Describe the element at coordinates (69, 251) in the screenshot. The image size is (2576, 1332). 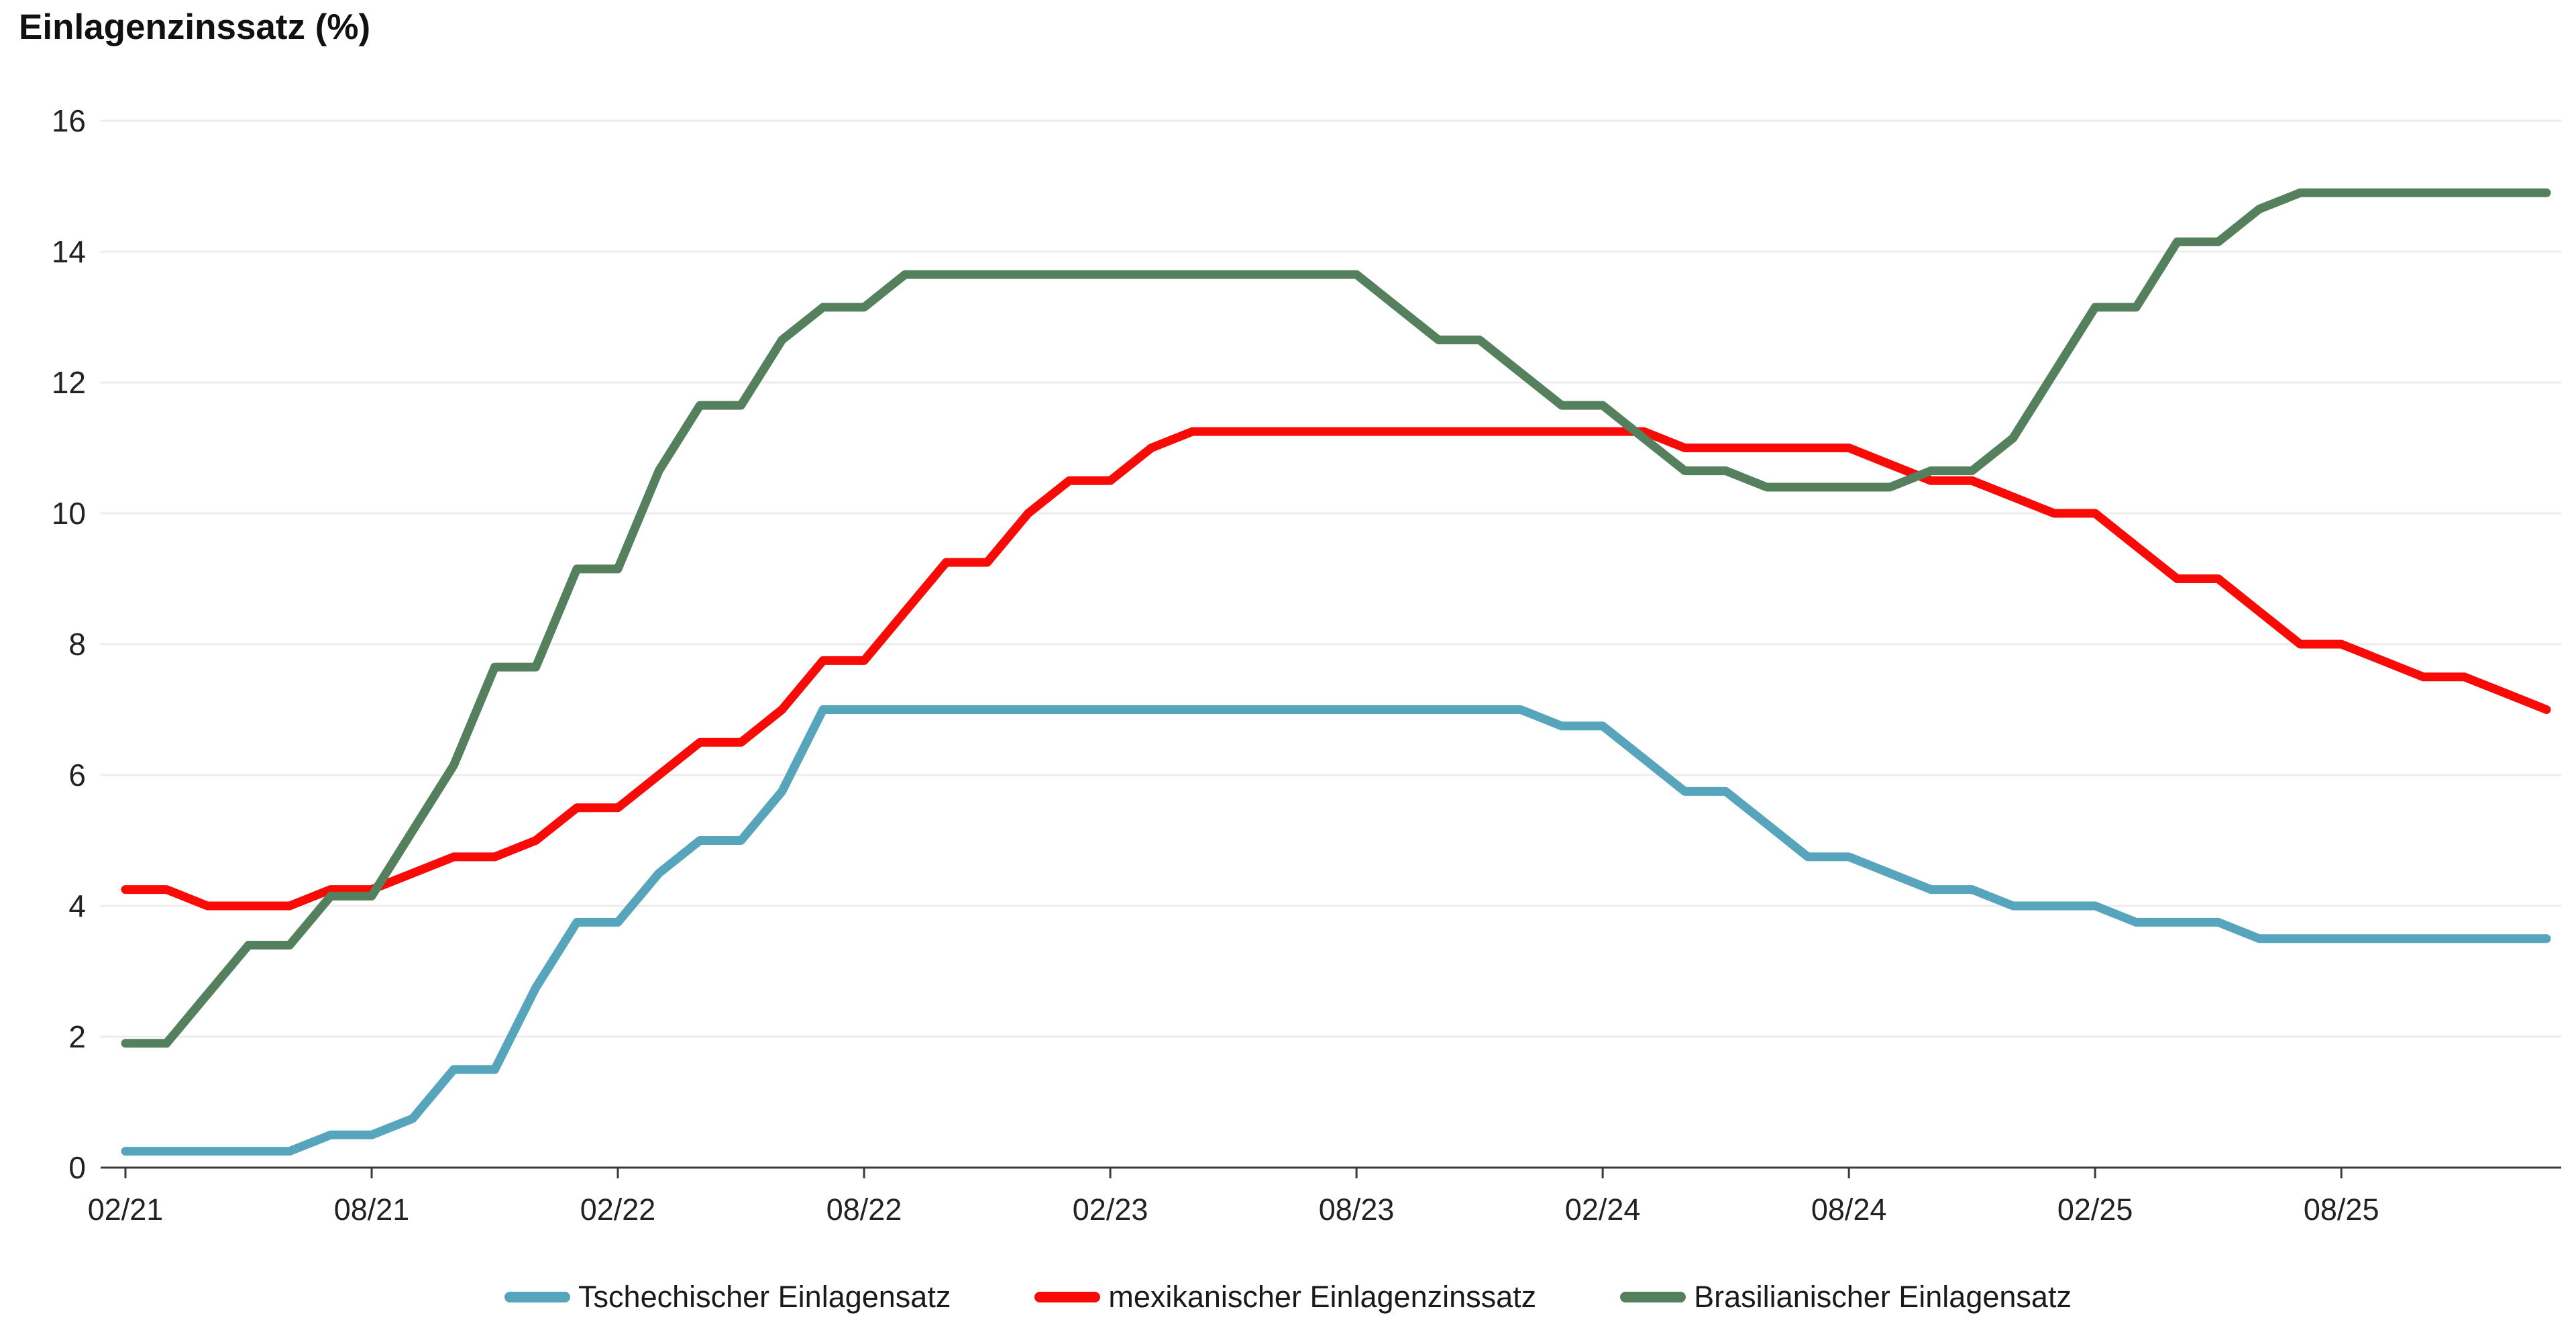
I see `y-tick-label-14: 14` at that location.